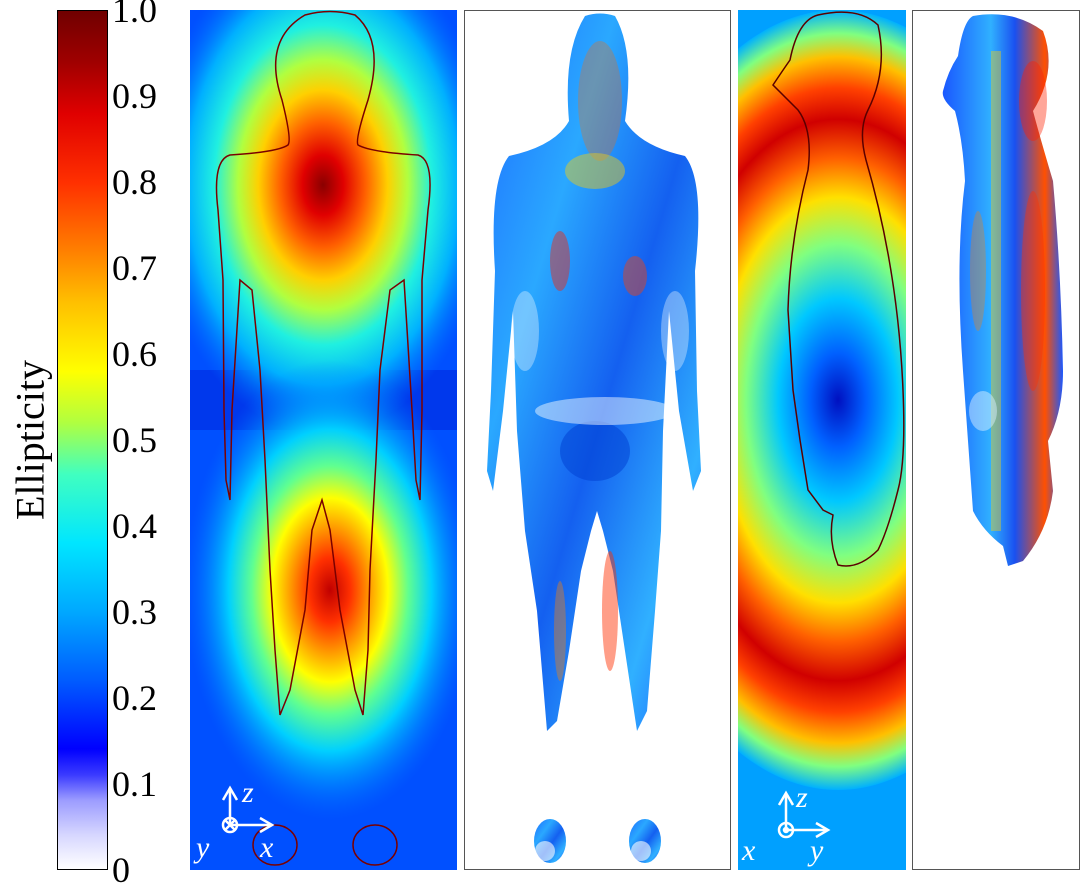 Image resolution: width=1084 pixels, height=890 pixels. What do you see at coordinates (247, 792) in the screenshot?
I see `axis-label-z: z` at bounding box center [247, 792].